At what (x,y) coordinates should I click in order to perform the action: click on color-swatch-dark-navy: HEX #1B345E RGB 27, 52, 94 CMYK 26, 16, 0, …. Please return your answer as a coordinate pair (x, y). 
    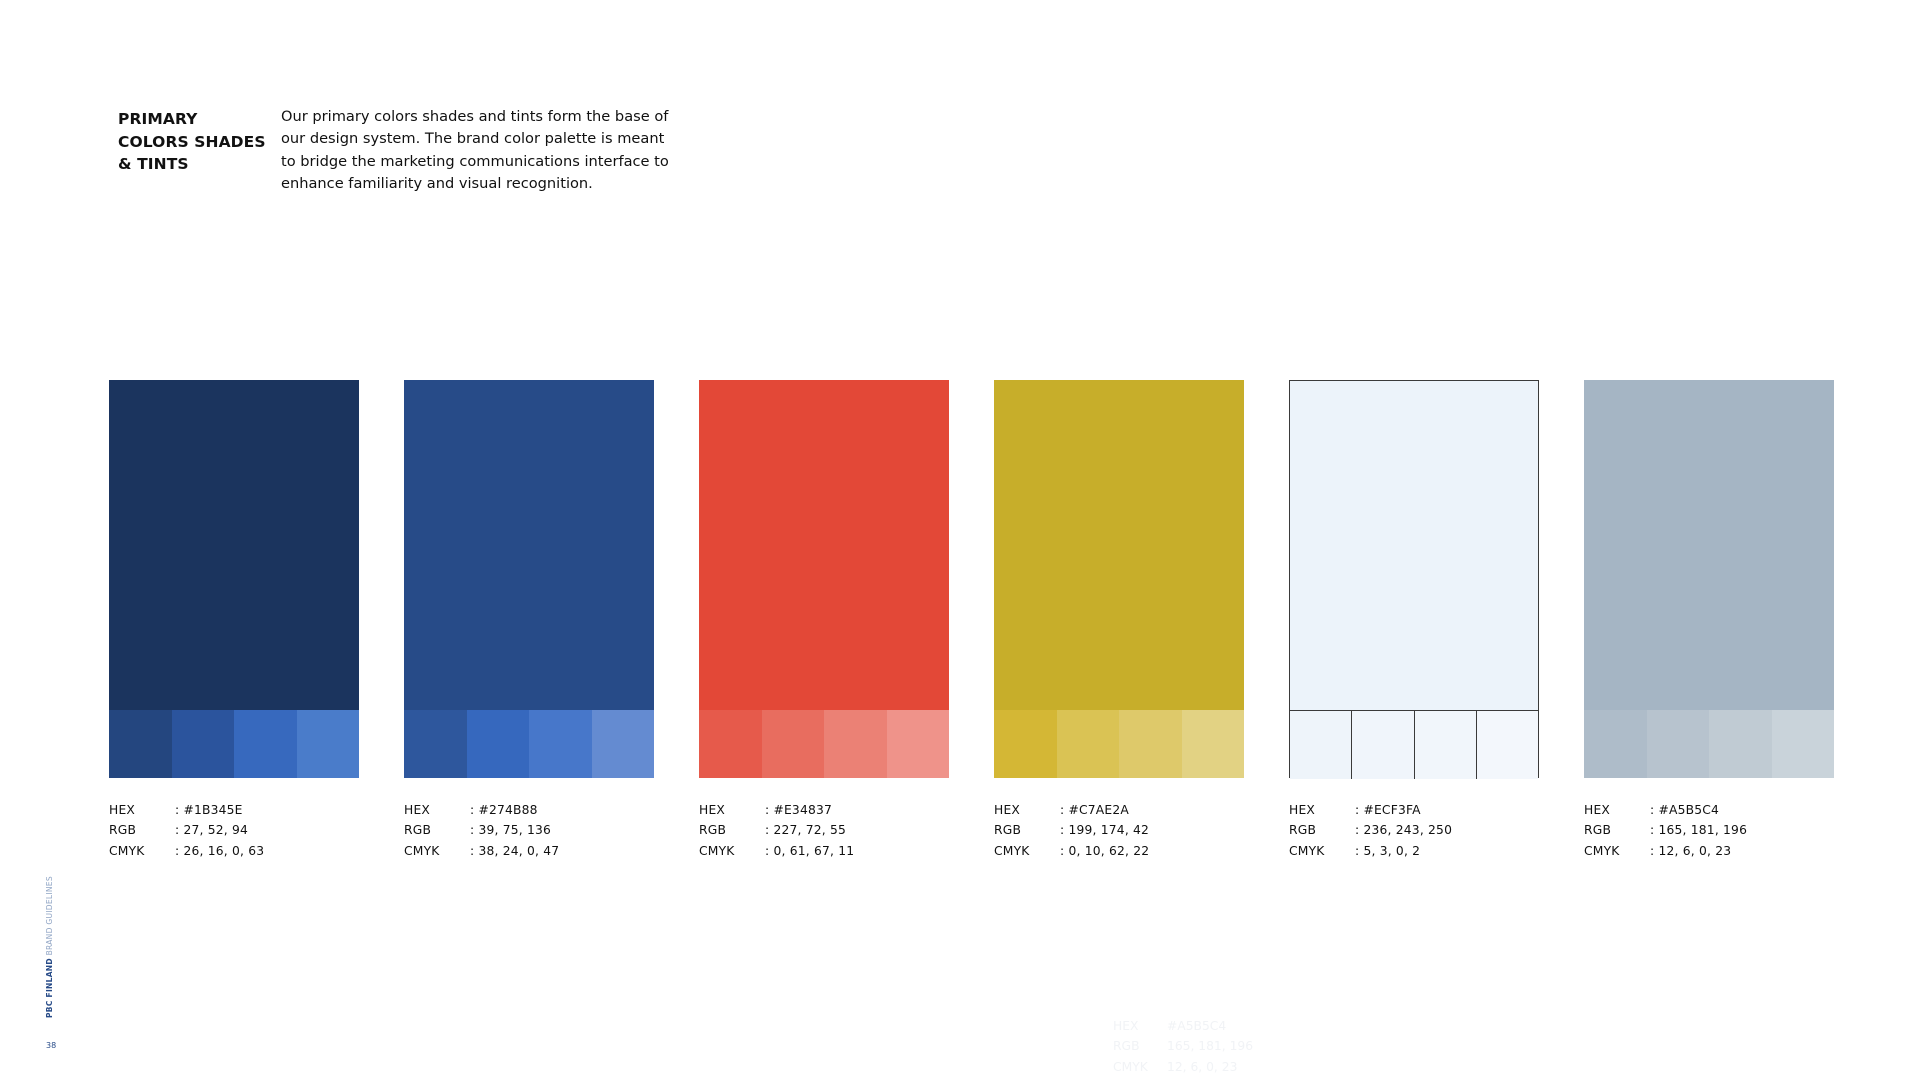
    Looking at the image, I should click on (234, 620).